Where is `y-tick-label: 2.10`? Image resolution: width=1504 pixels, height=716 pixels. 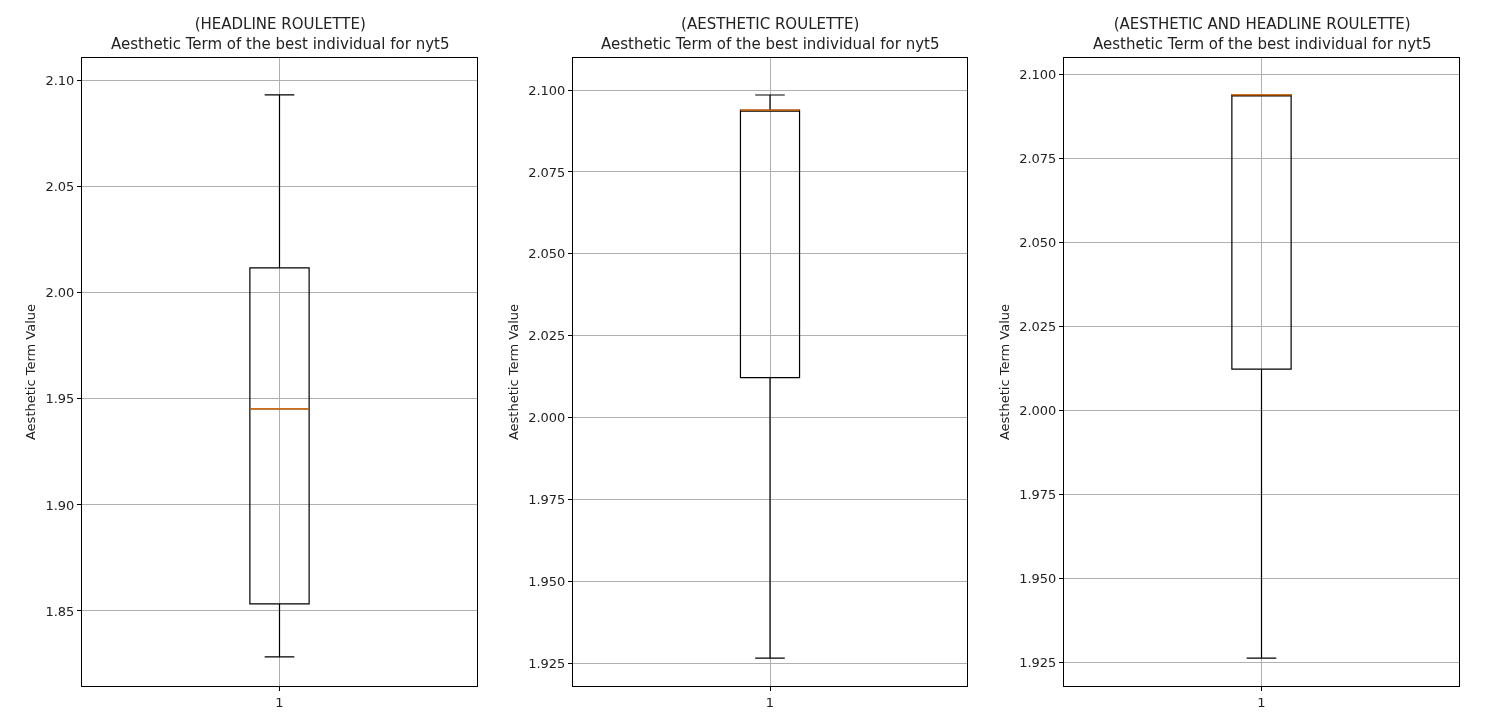 y-tick-label: 2.10 is located at coordinates (60, 81).